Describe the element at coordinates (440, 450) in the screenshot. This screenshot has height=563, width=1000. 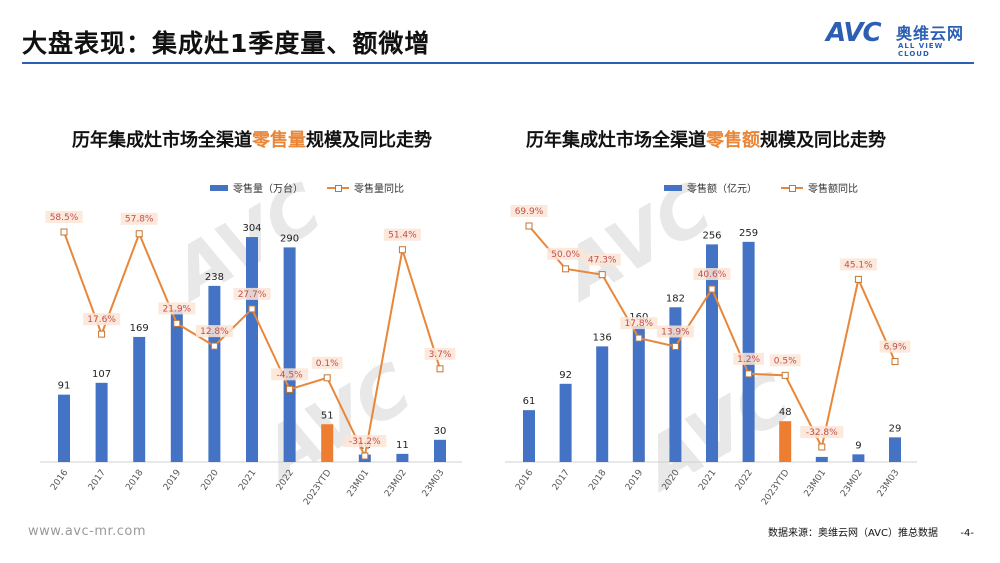
I see `bar-23M03` at that location.